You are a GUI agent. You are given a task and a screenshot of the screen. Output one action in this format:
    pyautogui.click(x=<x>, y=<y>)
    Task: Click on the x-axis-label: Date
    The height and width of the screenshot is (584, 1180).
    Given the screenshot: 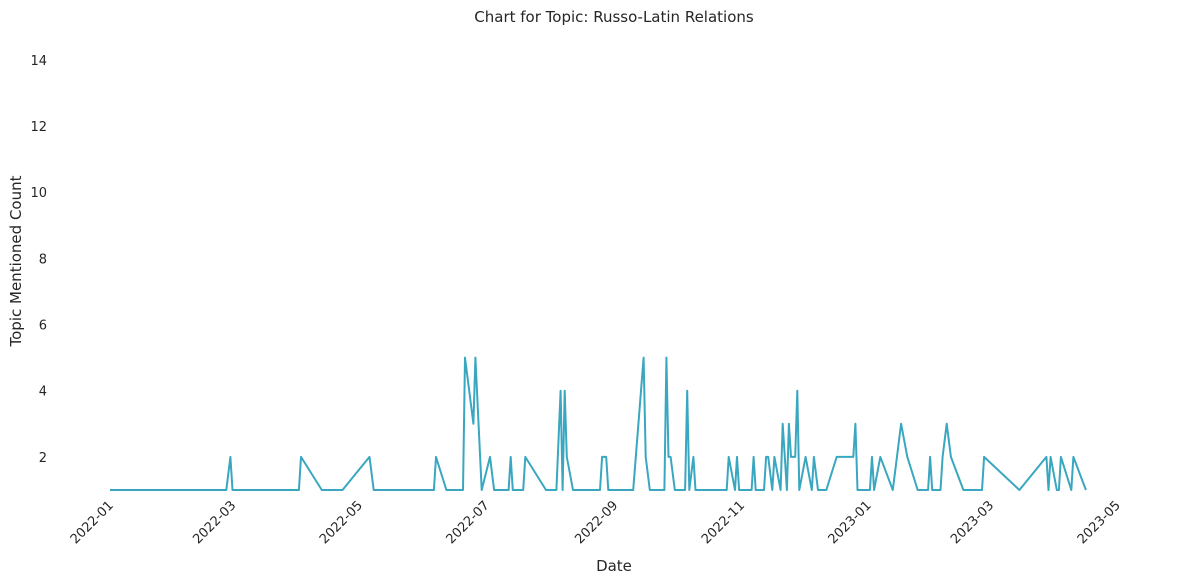 What is the action you would take?
    pyautogui.click(x=614, y=566)
    